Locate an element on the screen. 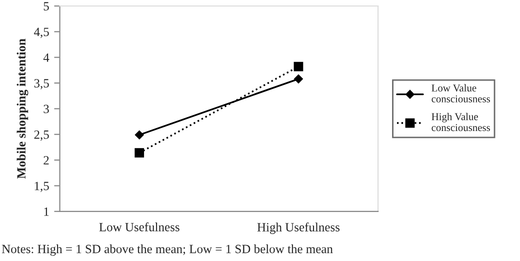 This screenshot has height=261, width=520. y-tick-label: 3 is located at coordinates (46, 109).